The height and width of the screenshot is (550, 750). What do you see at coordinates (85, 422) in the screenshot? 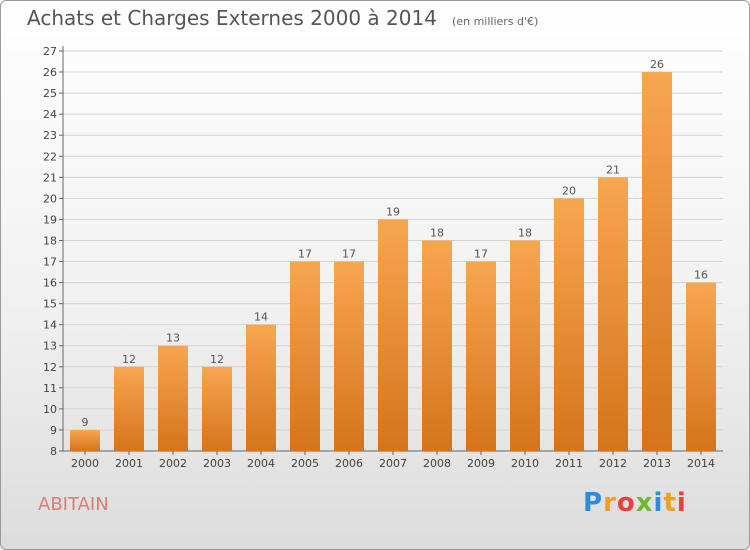
I see `data-label: 9` at bounding box center [85, 422].